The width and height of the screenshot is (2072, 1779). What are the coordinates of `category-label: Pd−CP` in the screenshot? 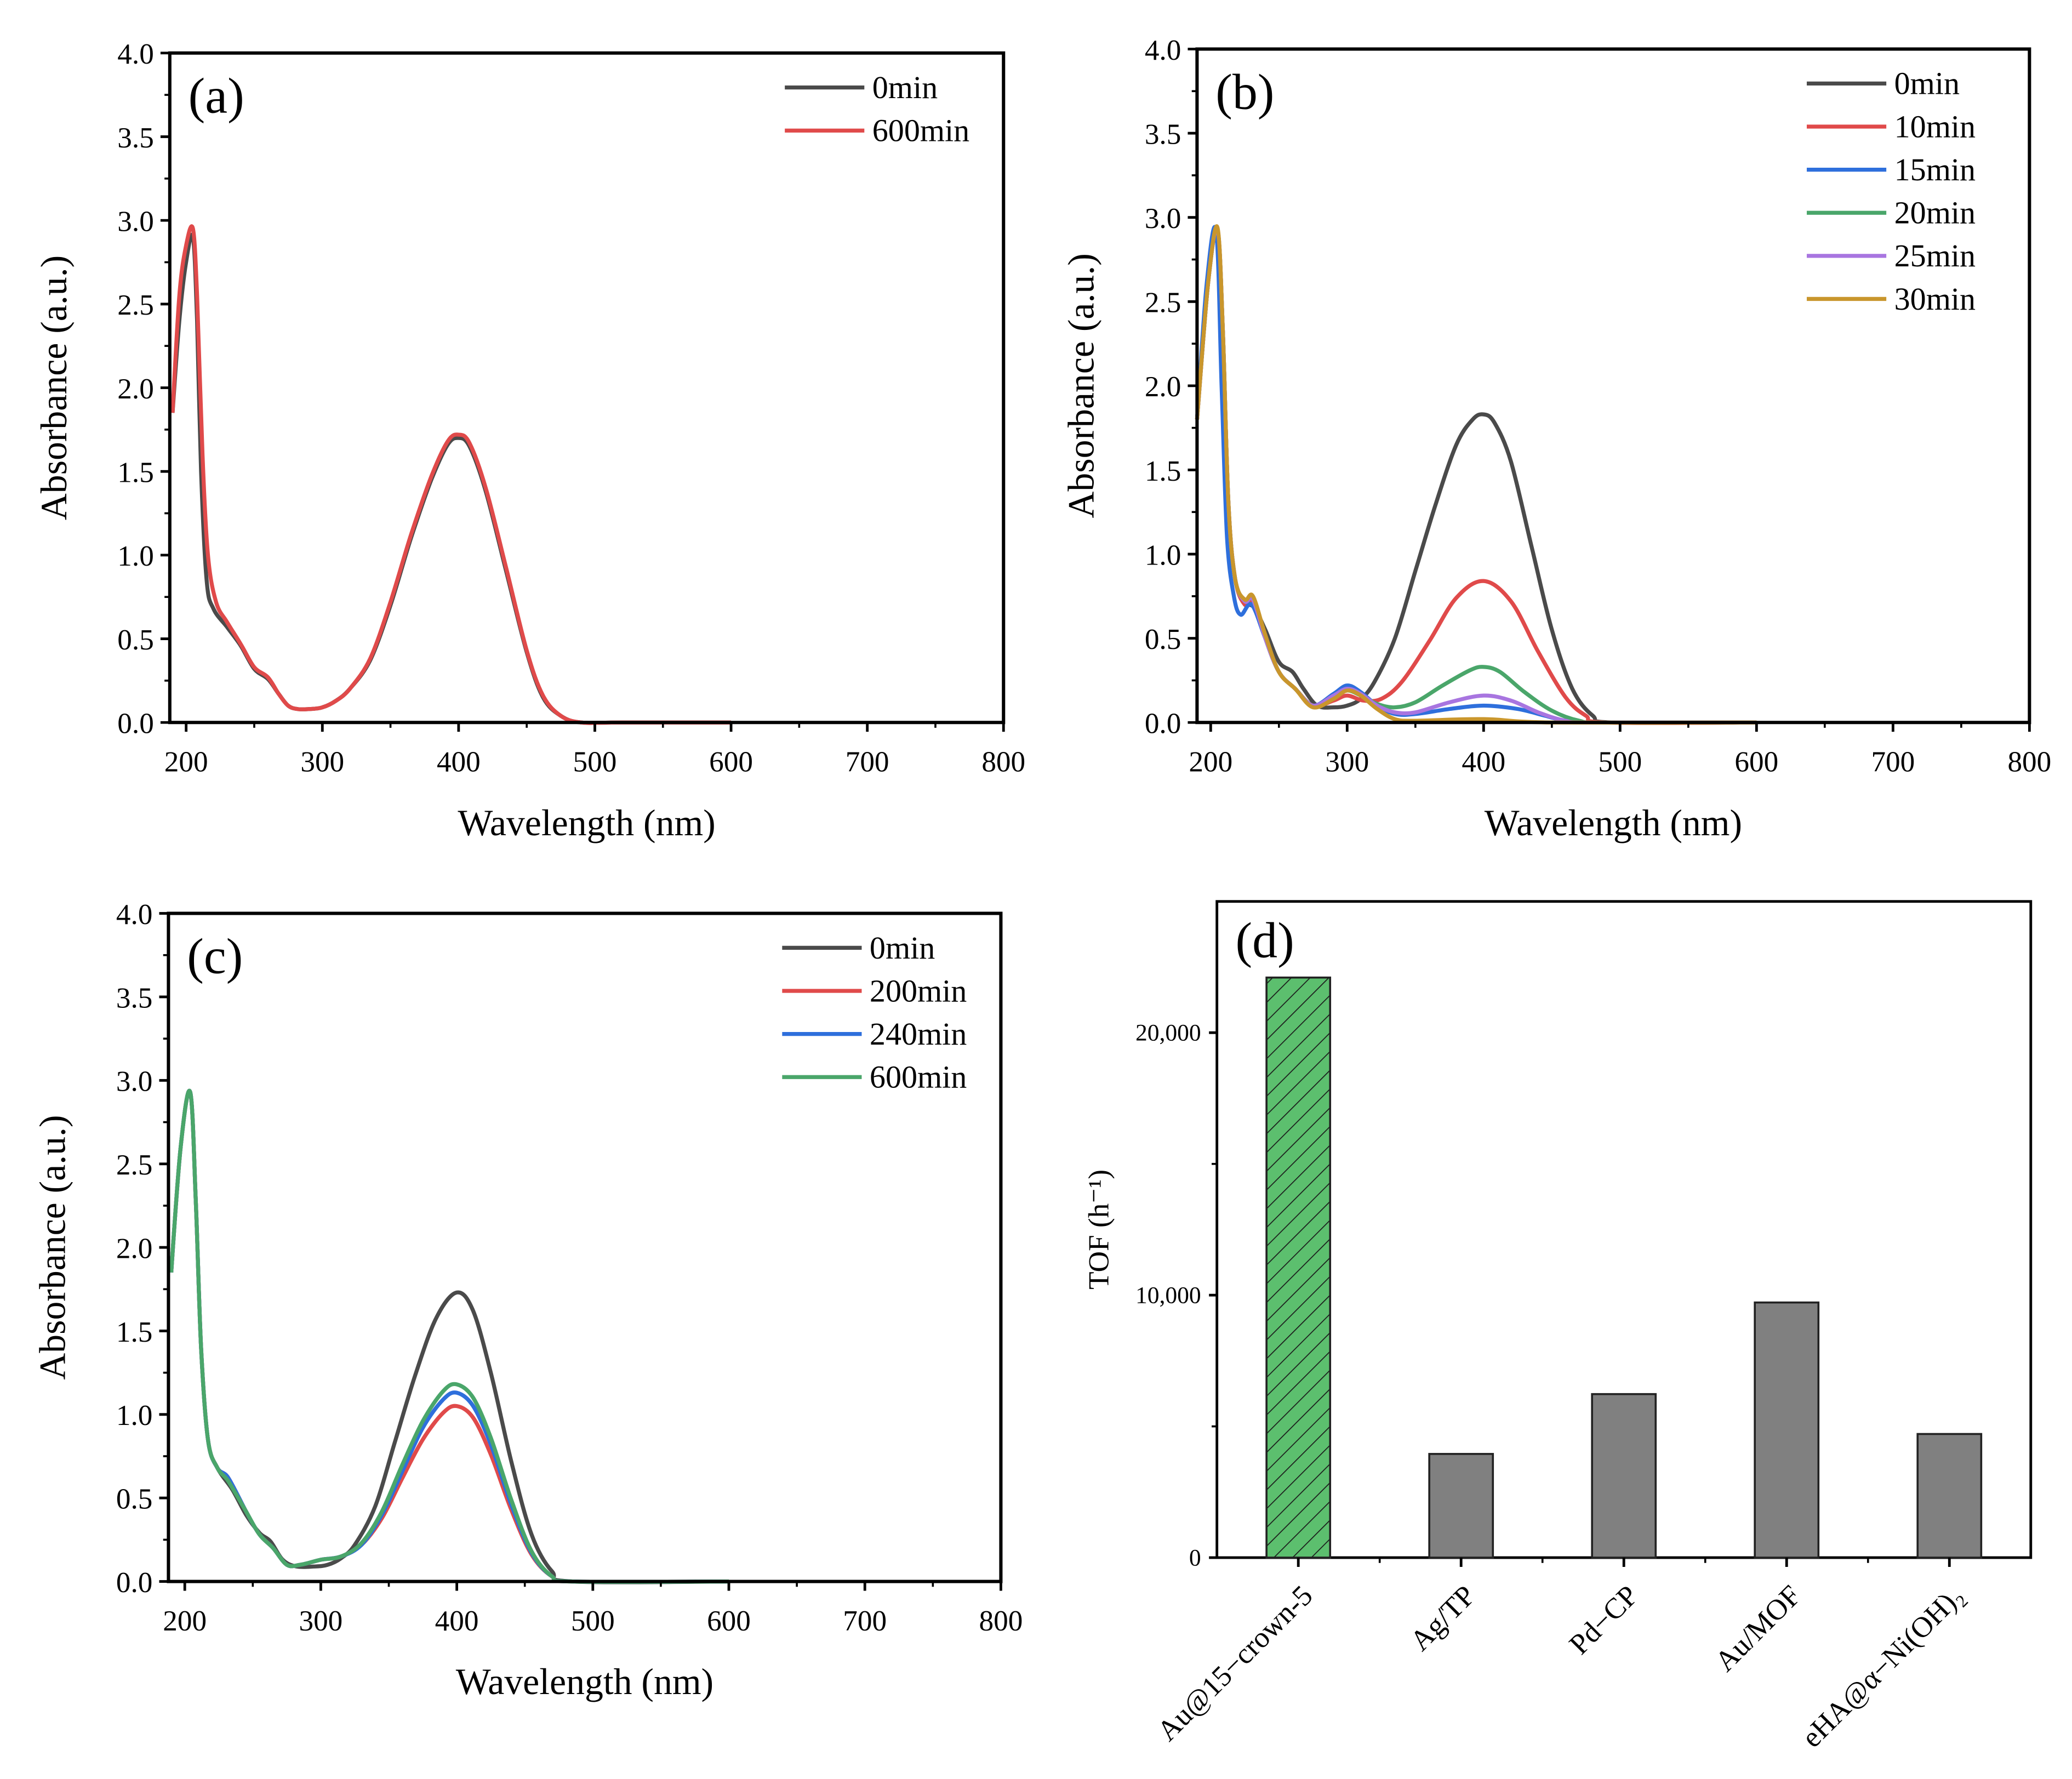 It's located at (1604, 1620).